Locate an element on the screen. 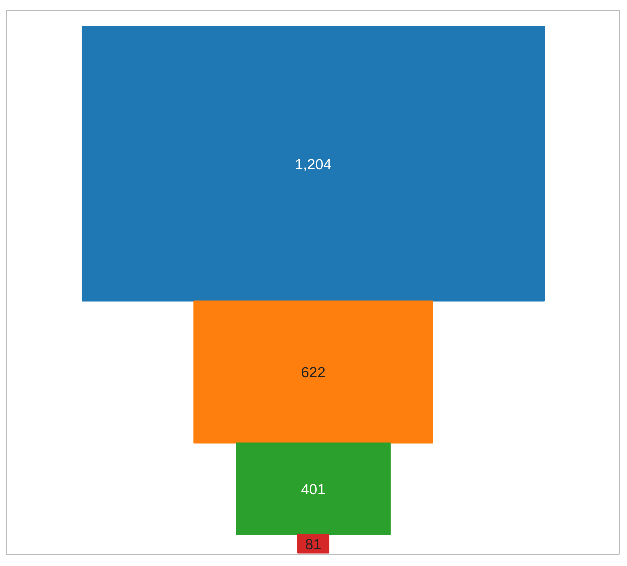 Image resolution: width=627 pixels, height=566 pixels. data-label: 622 is located at coordinates (313, 374).